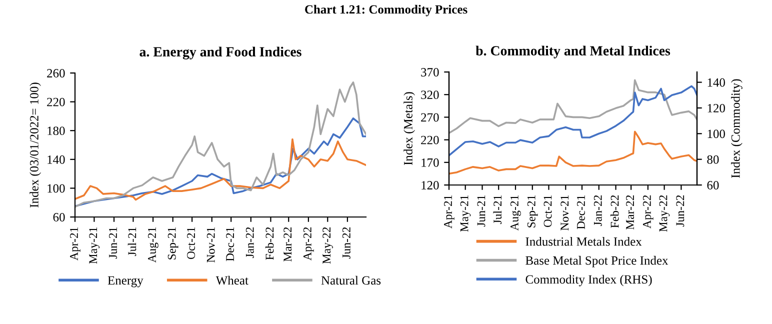 This screenshot has height=324, width=772. I want to click on y-tick-label: 270, so click(430, 117).